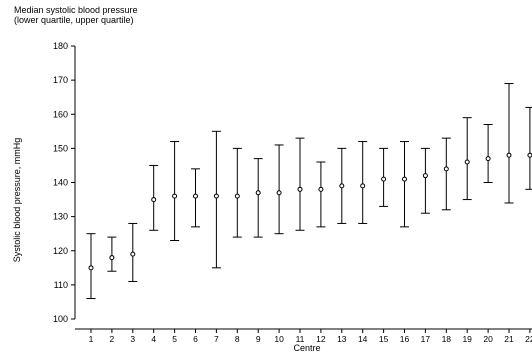 This screenshot has width=532, height=356. I want to click on x-tick-label: 4, so click(153, 339).